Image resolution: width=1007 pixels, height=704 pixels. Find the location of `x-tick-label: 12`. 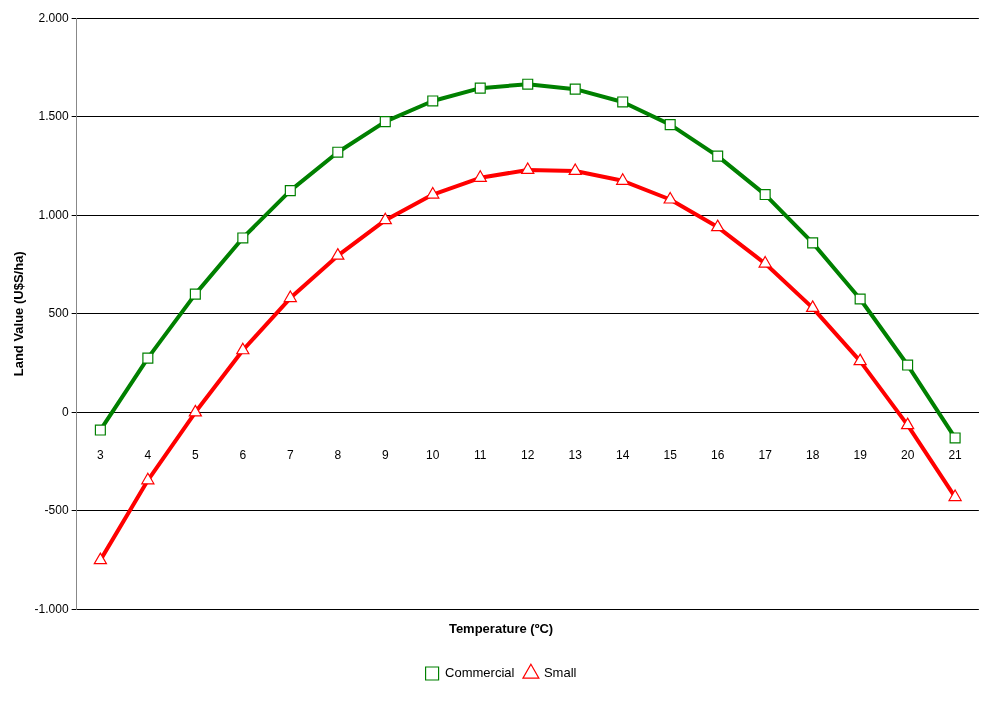

x-tick-label: 12 is located at coordinates (528, 454).